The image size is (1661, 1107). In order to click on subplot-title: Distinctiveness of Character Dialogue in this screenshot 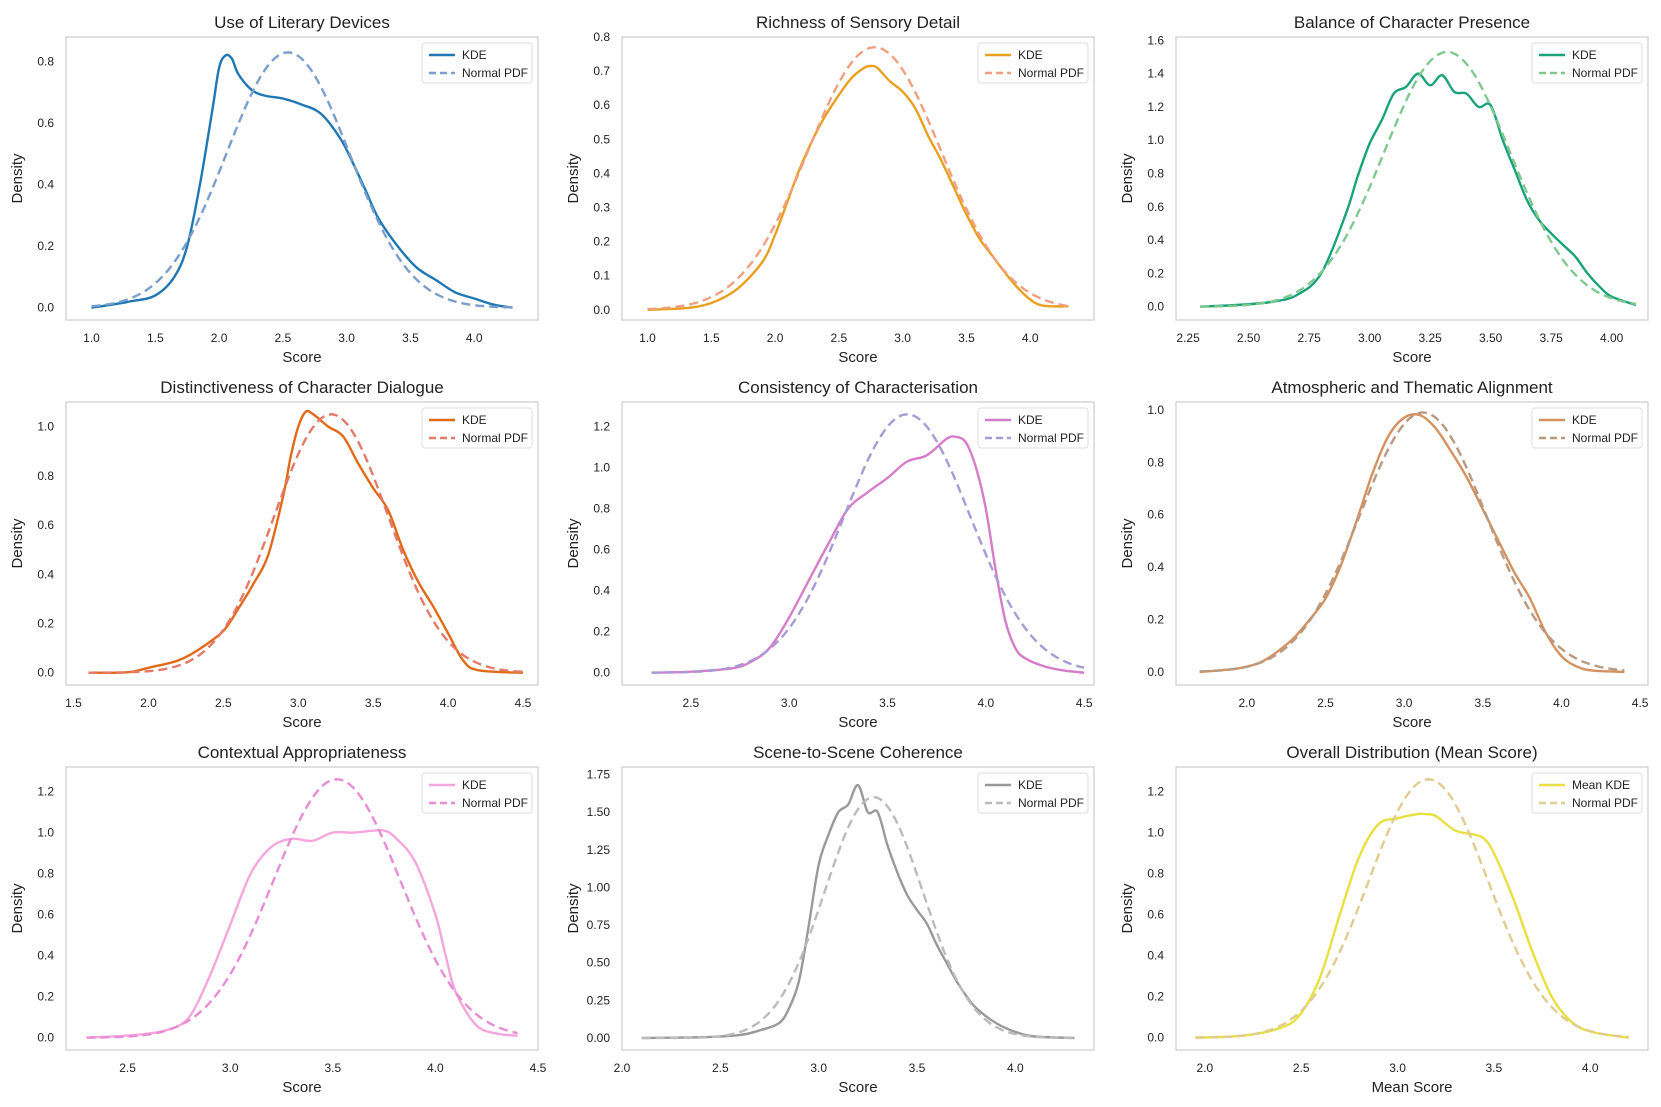, I will do `click(301, 387)`.